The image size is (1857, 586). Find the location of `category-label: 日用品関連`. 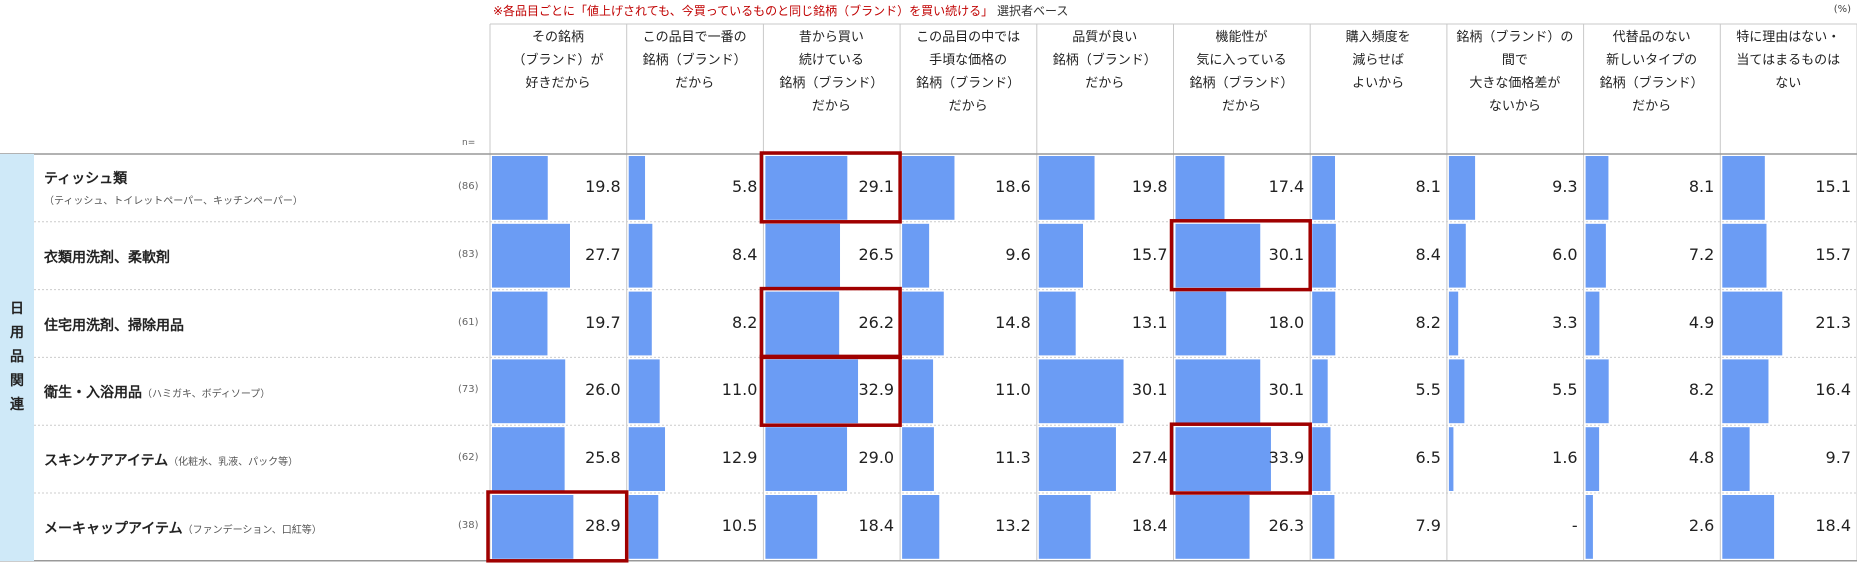

category-label: 日用品関連 is located at coordinates (17, 357).